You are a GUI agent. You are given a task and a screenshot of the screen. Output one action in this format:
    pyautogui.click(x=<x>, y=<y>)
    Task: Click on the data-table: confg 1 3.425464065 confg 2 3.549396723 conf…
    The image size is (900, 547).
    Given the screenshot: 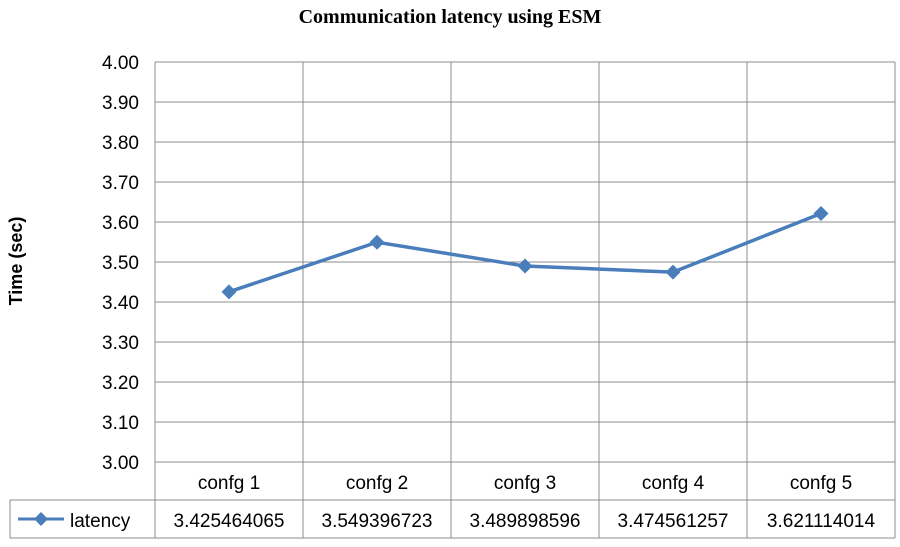 What is the action you would take?
    pyautogui.click(x=452, y=500)
    